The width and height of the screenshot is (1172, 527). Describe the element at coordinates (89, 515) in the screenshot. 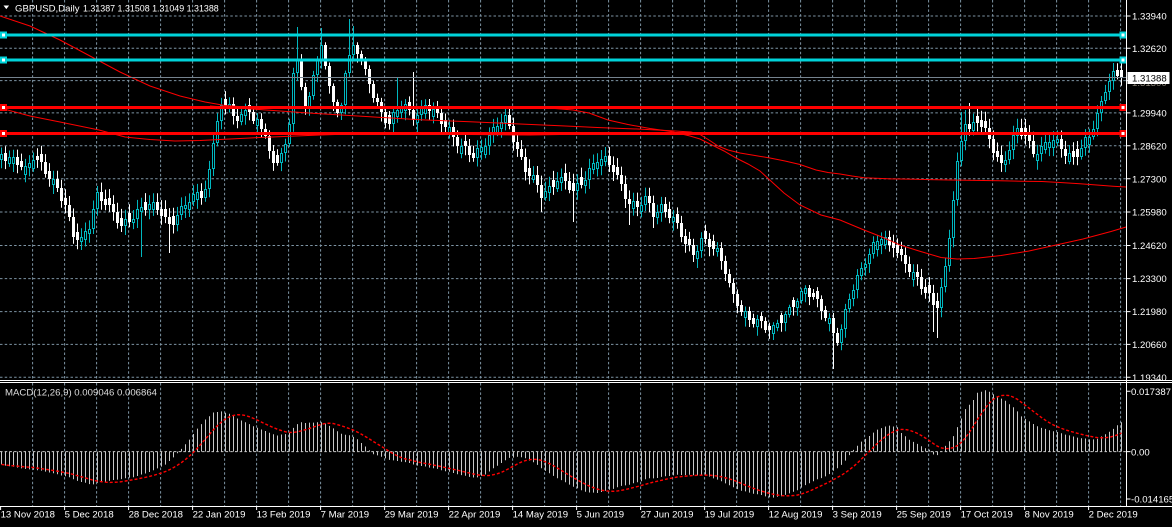

I see `svg-text: 5 Dec 2018` at that location.